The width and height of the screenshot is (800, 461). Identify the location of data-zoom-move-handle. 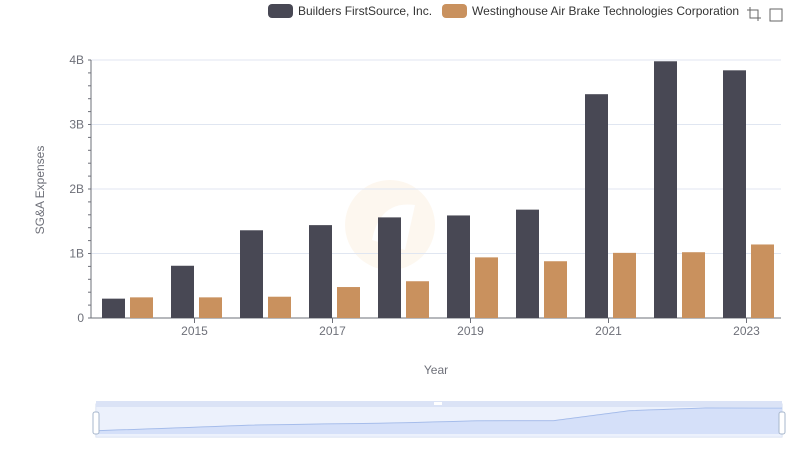
(438, 403).